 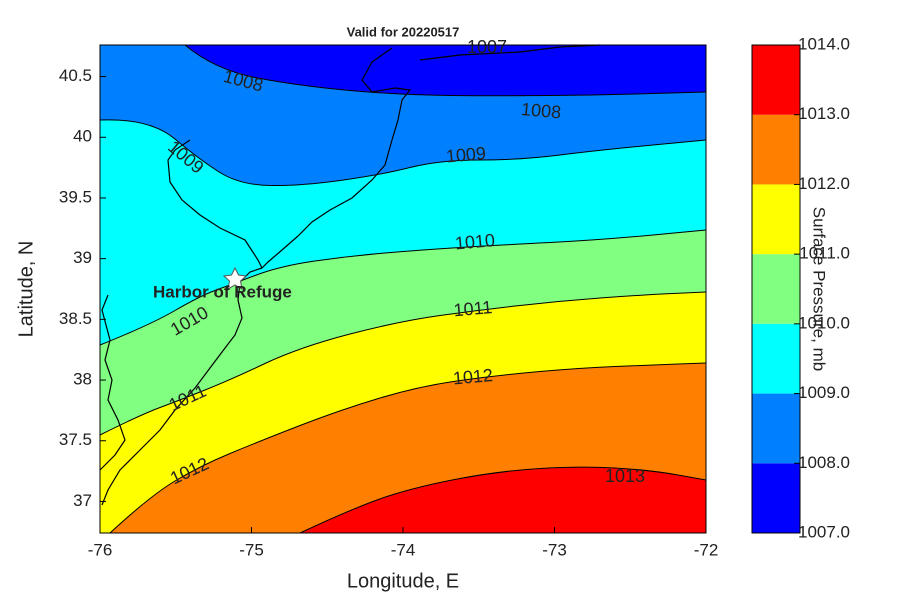 What do you see at coordinates (824, 113) in the screenshot?
I see `colorbar-tick-label: 1013.0` at bounding box center [824, 113].